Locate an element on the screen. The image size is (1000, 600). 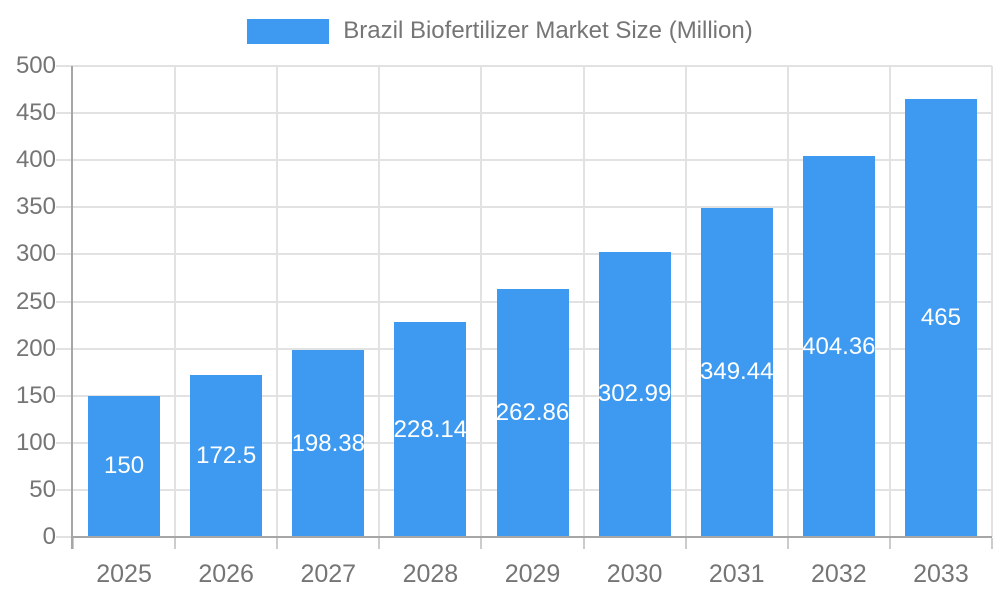
x-axis-tick-label: 2025 is located at coordinates (124, 574).